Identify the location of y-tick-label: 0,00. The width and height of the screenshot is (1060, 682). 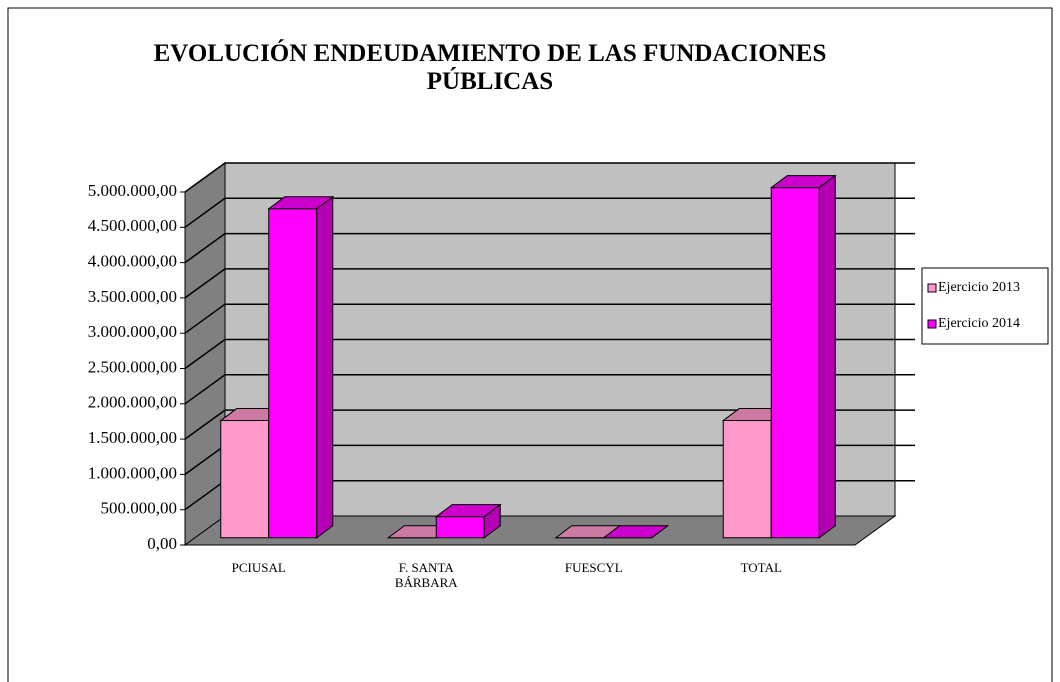
(162, 543).